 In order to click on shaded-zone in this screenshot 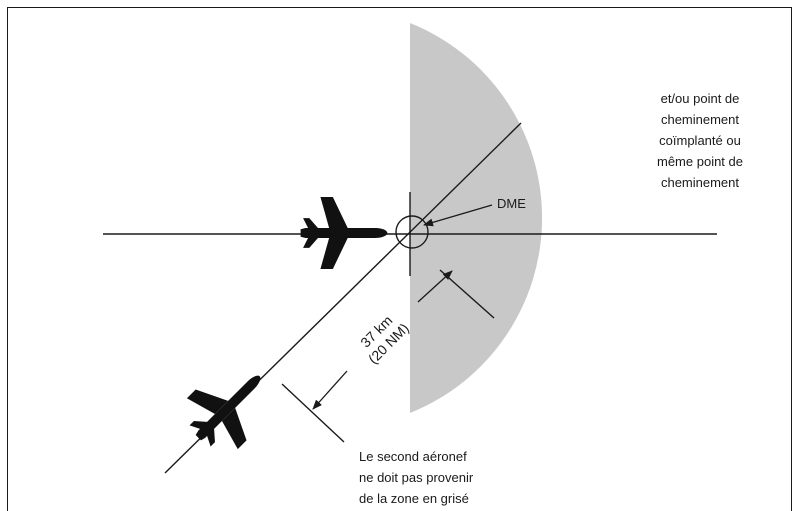, I will do `click(476, 218)`.